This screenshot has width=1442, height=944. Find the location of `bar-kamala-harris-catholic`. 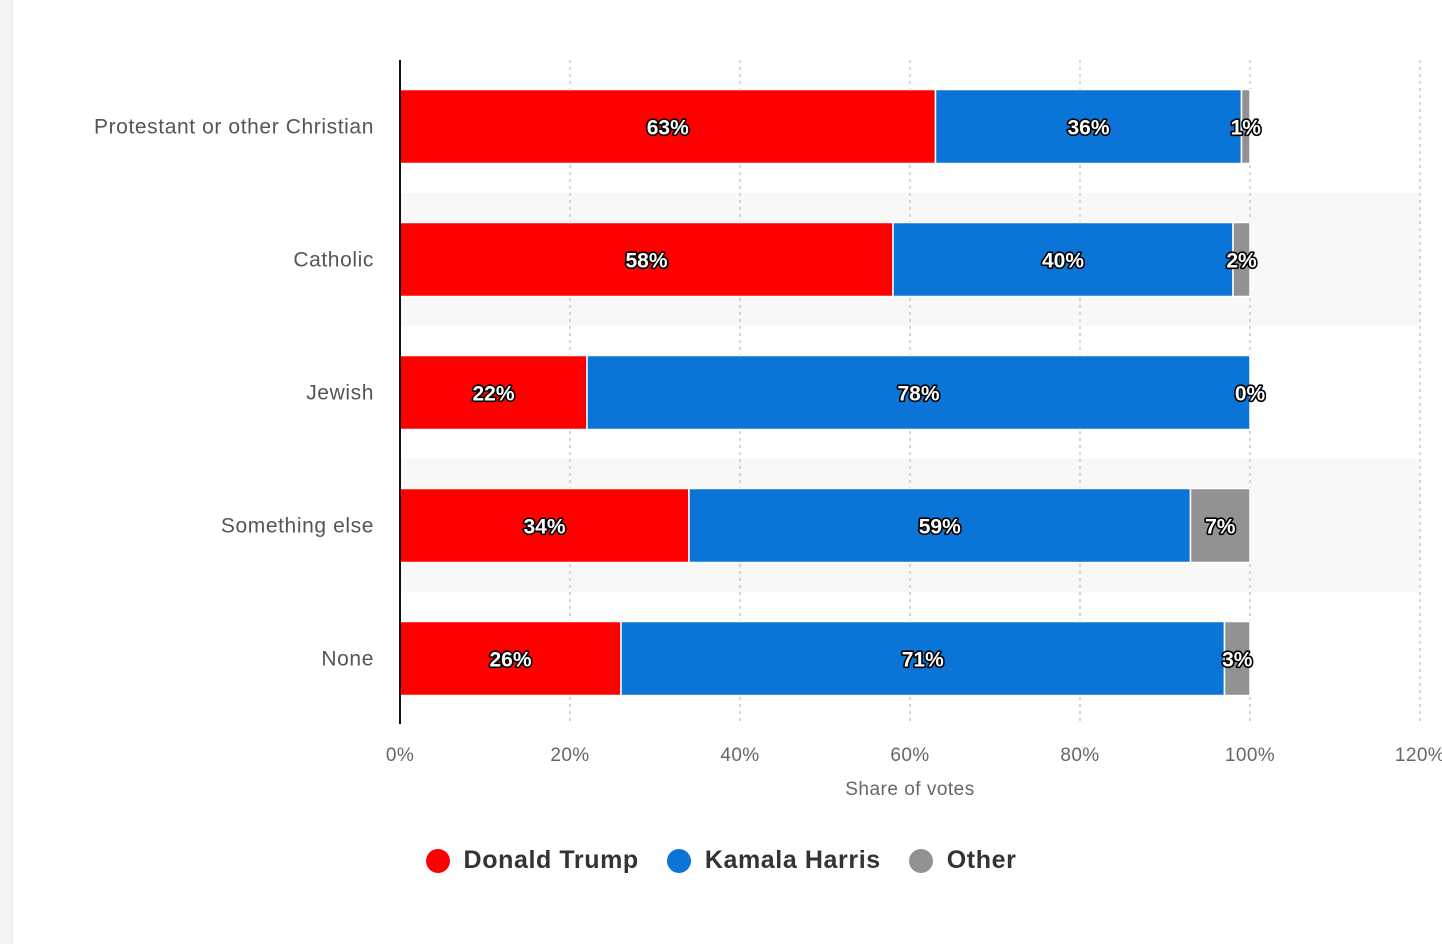

bar-kamala-harris-catholic is located at coordinates (1063, 259).